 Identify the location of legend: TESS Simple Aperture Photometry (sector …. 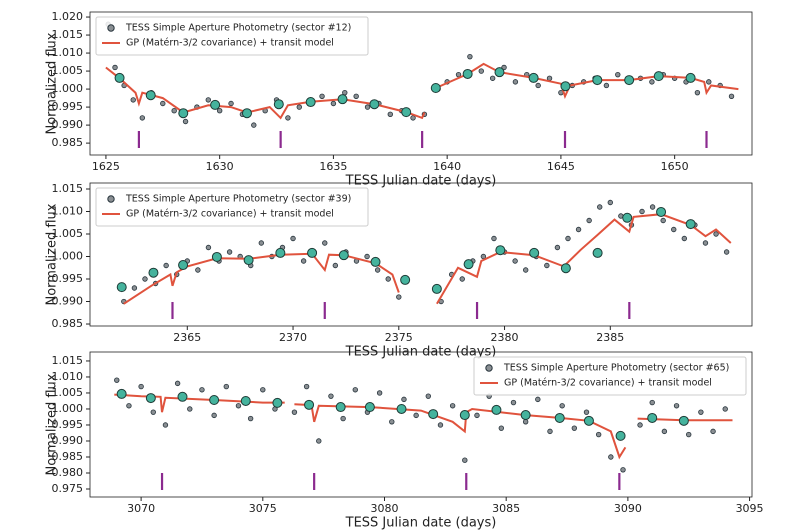
(232, 207).